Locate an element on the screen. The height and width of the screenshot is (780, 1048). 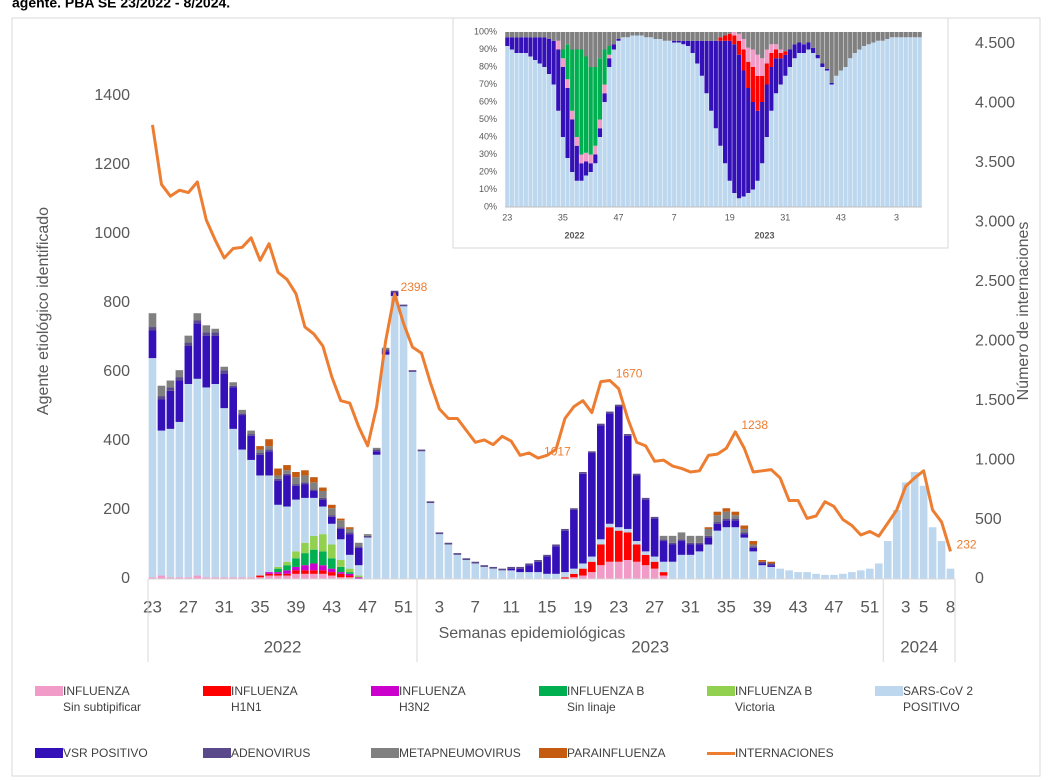
y2-tick-label: 2.000 is located at coordinates (995, 340).